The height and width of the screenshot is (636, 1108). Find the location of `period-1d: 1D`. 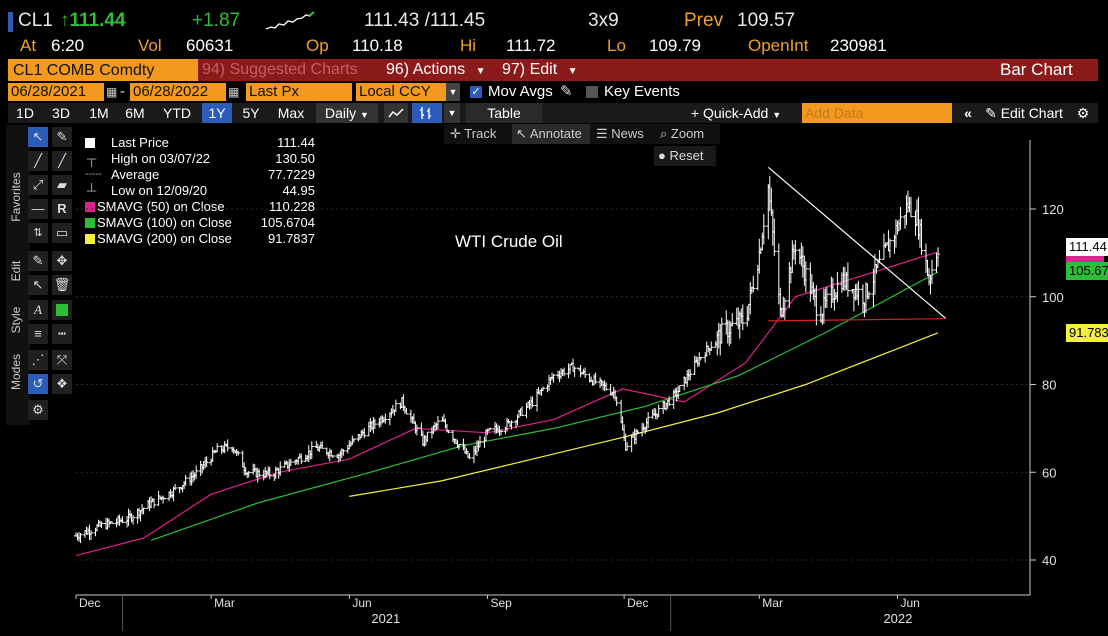

period-1d: 1D is located at coordinates (25, 113).